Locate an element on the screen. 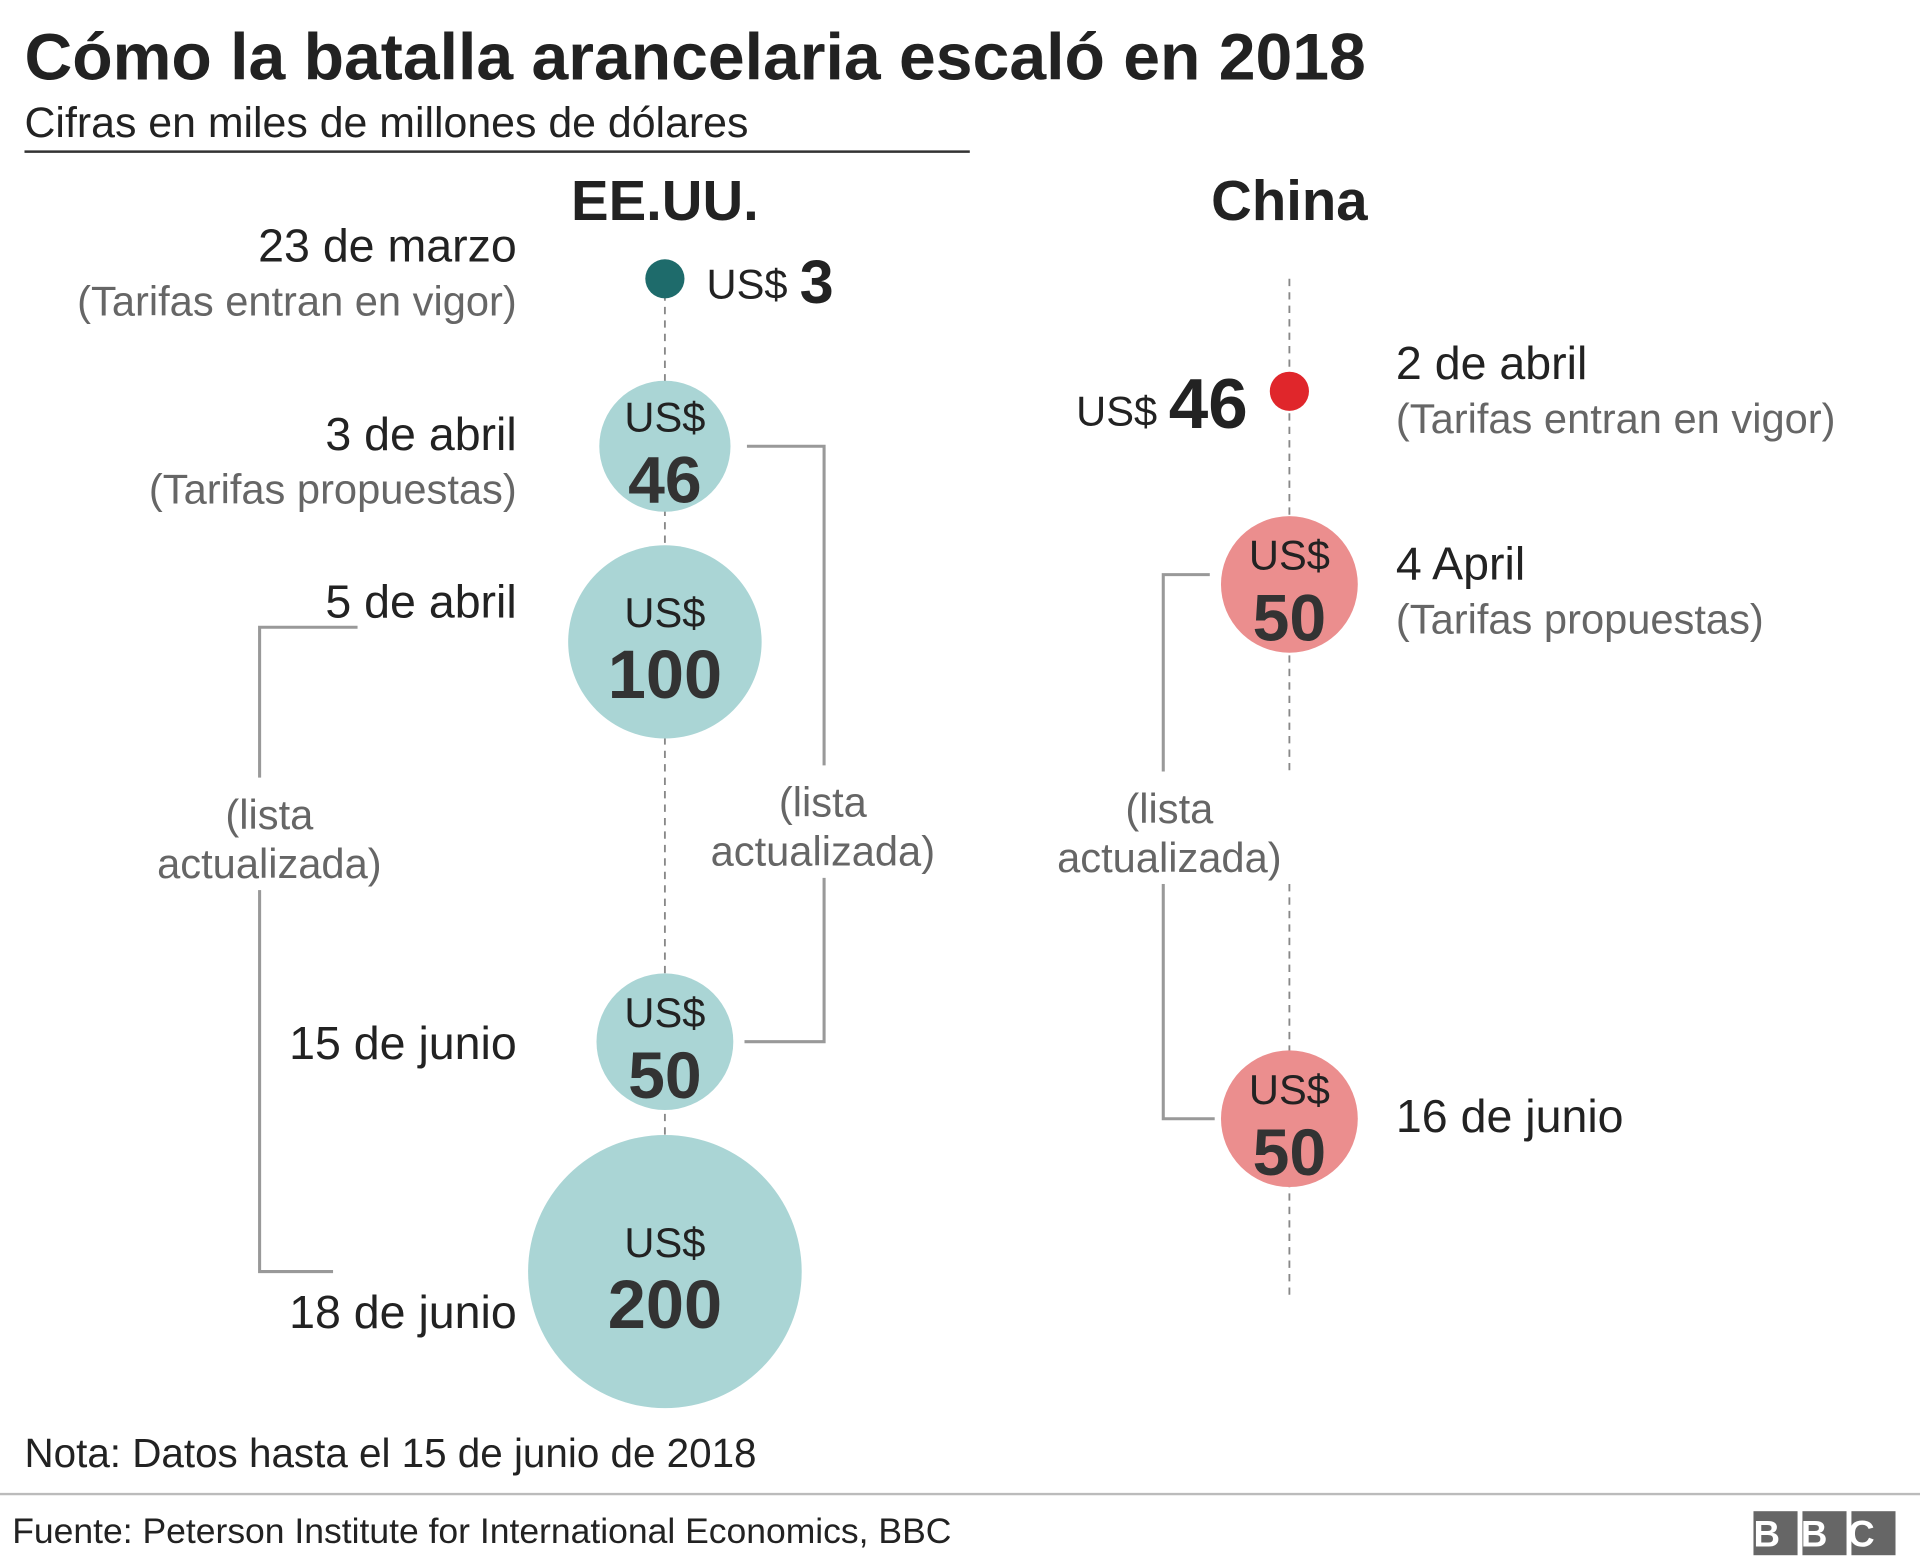 Image resolution: width=1920 pixels, height=1565 pixels. date-label: 15 de junio is located at coordinates (403, 1043).